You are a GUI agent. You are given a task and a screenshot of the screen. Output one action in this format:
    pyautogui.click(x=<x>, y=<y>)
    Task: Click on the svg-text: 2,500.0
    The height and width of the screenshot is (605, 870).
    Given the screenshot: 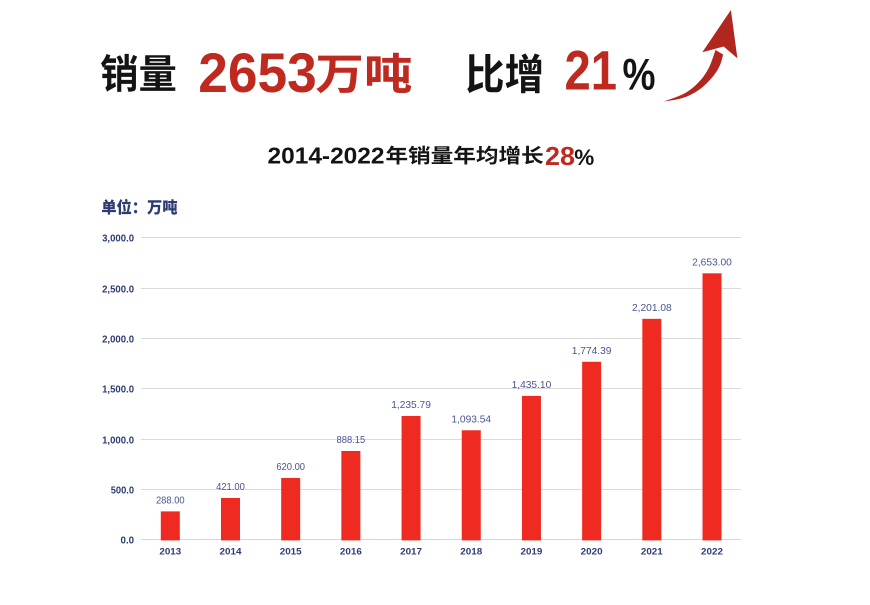 What is the action you would take?
    pyautogui.click(x=118, y=290)
    